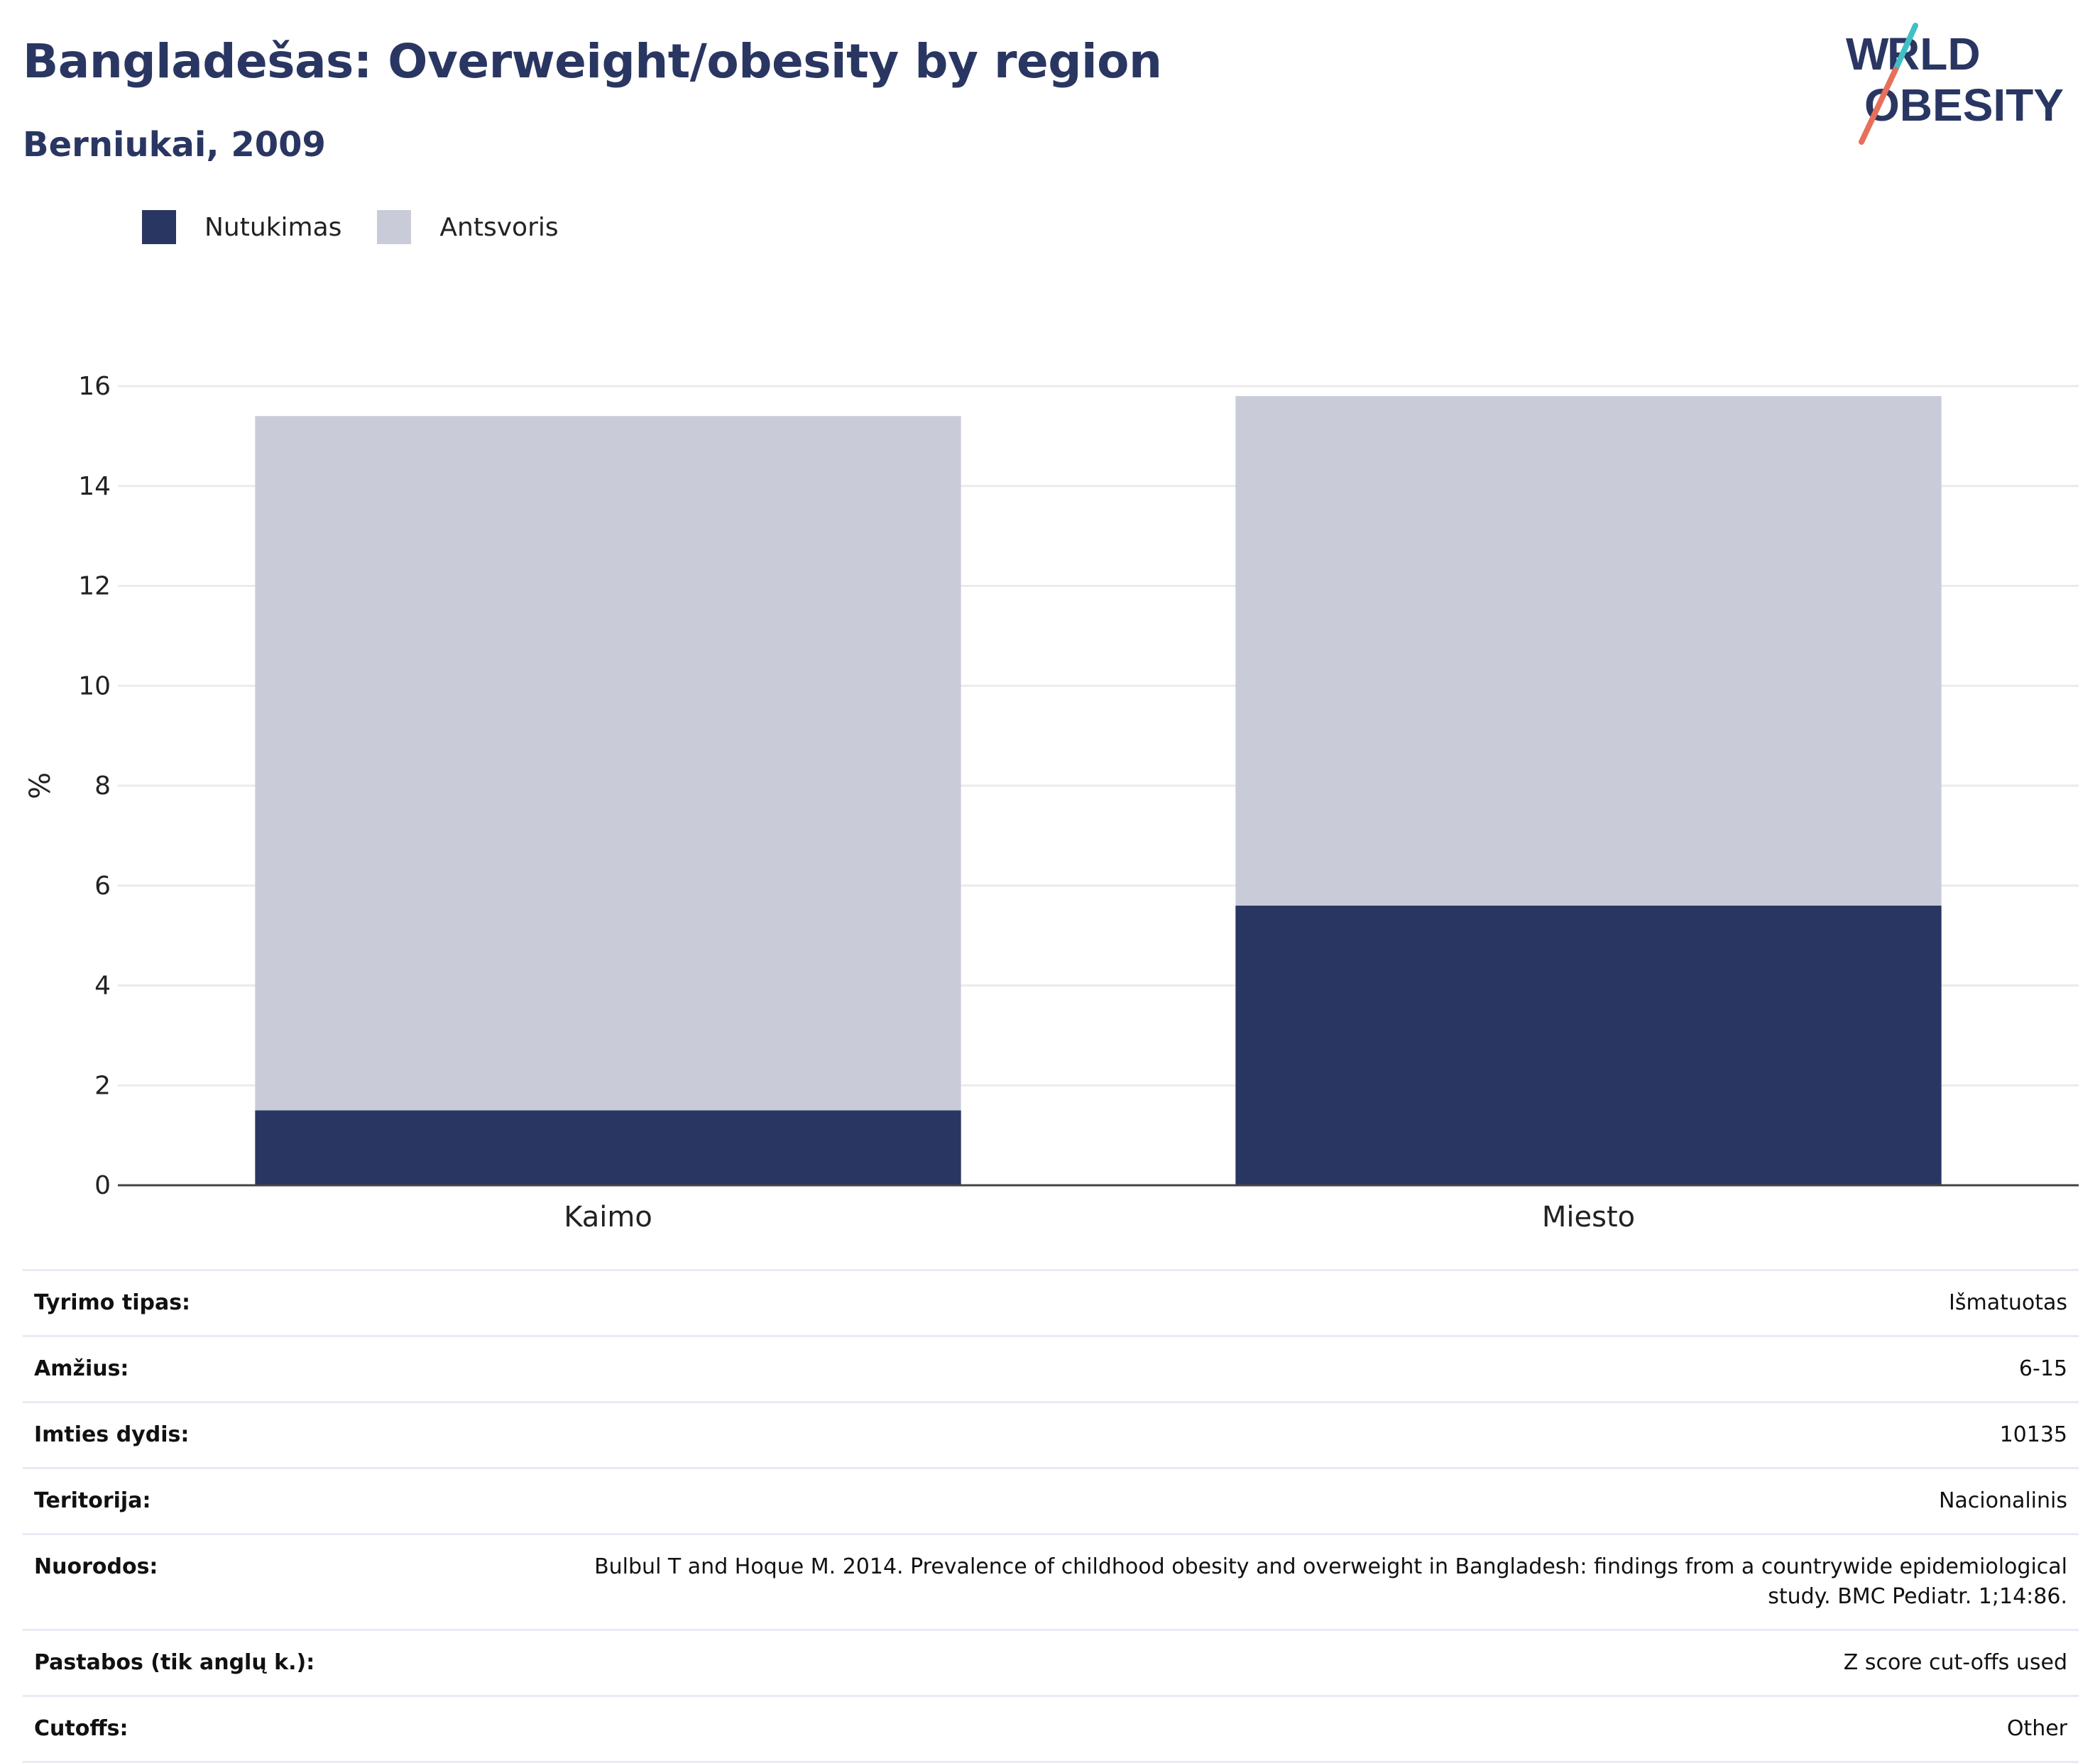 This screenshot has height=1763, width=2100. I want to click on info-value: 10135, so click(1310, 1435).